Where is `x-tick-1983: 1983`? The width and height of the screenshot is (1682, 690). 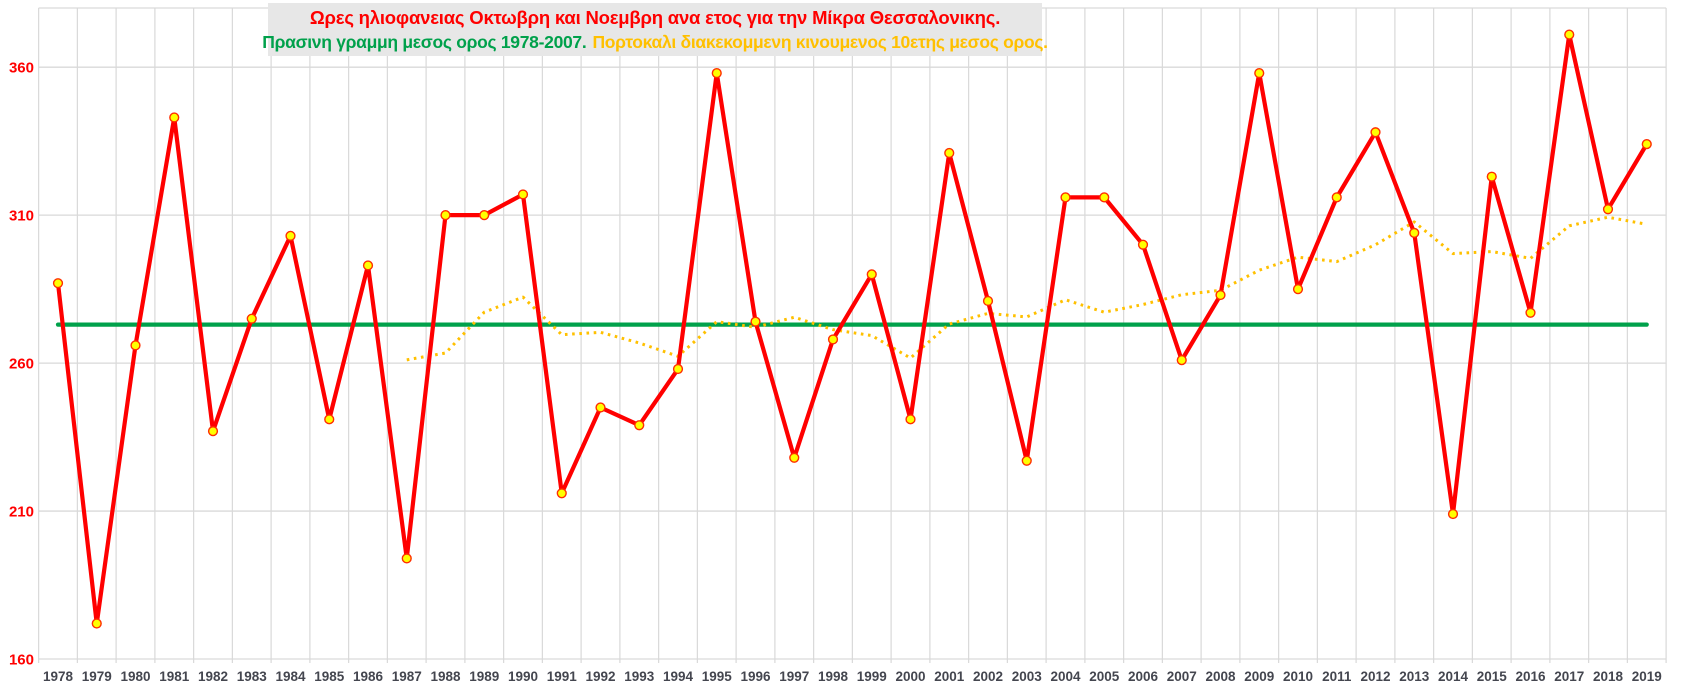
x-tick-1983: 1983 is located at coordinates (252, 676).